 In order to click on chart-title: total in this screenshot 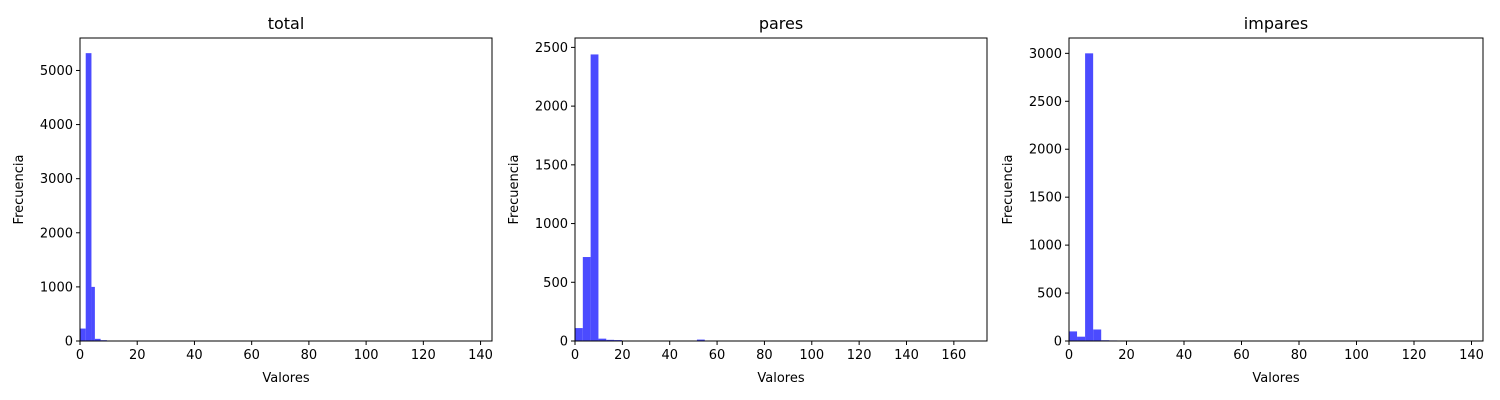, I will do `click(286, 23)`.